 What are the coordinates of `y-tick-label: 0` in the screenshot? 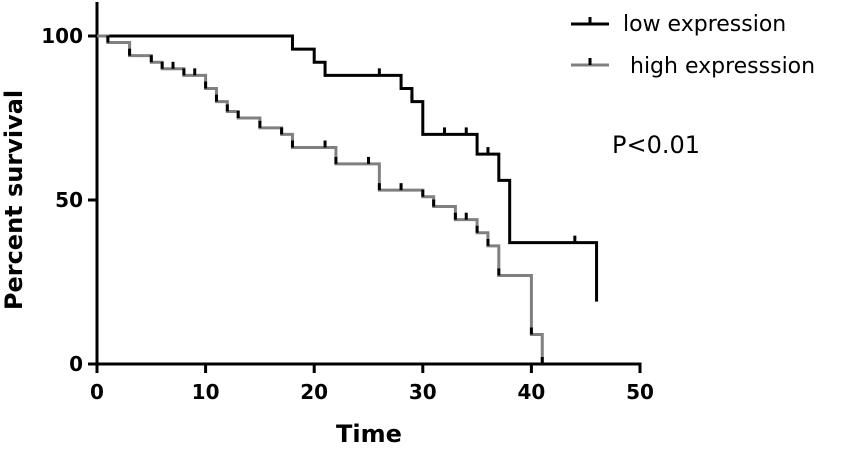 It's located at (76, 364).